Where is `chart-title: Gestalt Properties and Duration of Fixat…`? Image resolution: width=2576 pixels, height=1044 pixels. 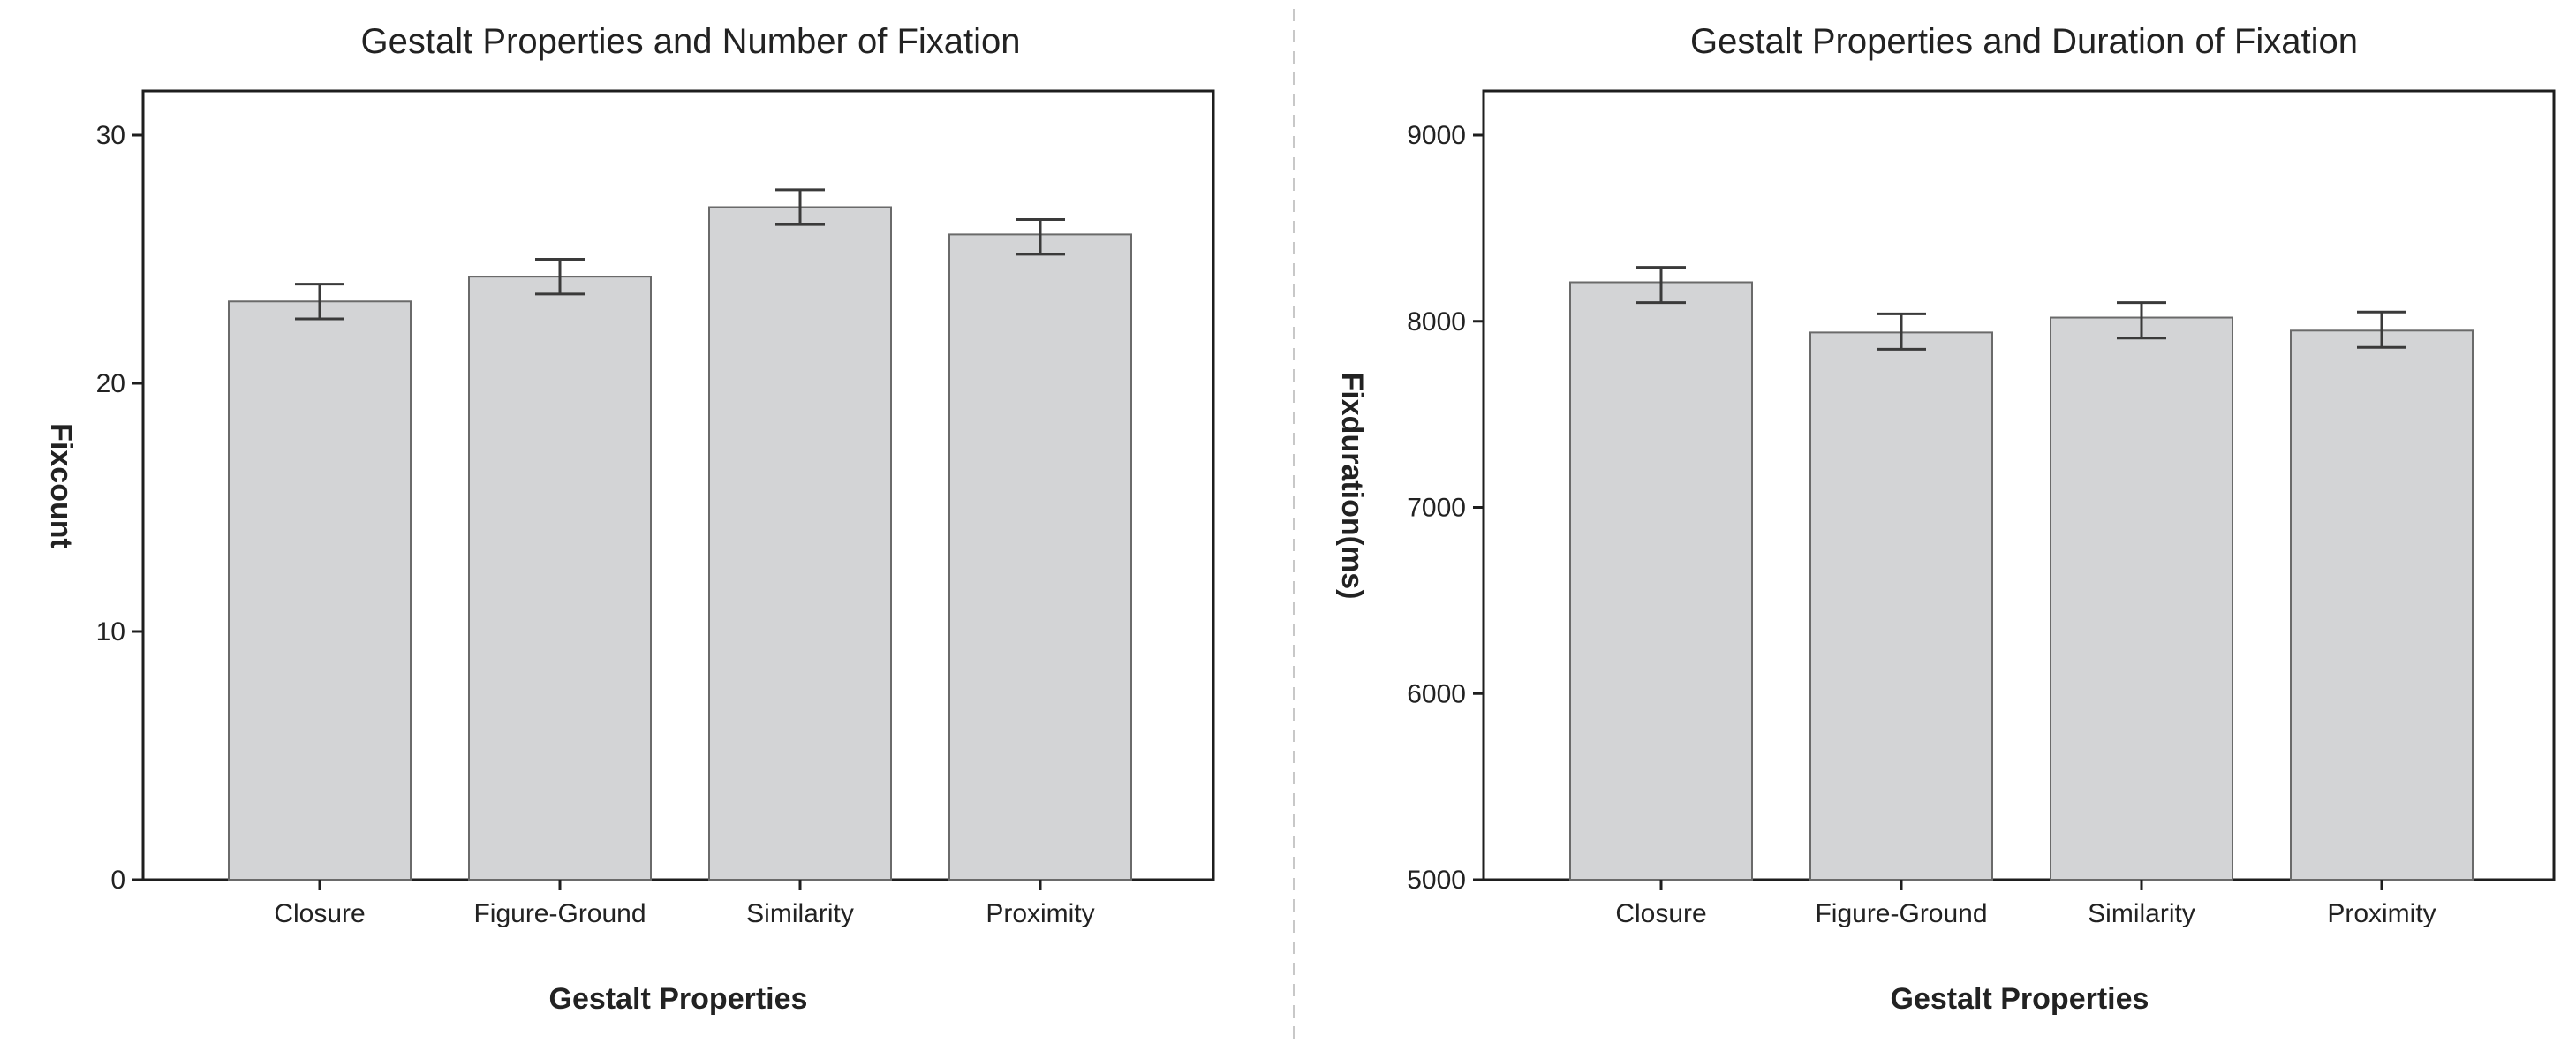
chart-title: Gestalt Properties and Duration of Fixat… is located at coordinates (2024, 41).